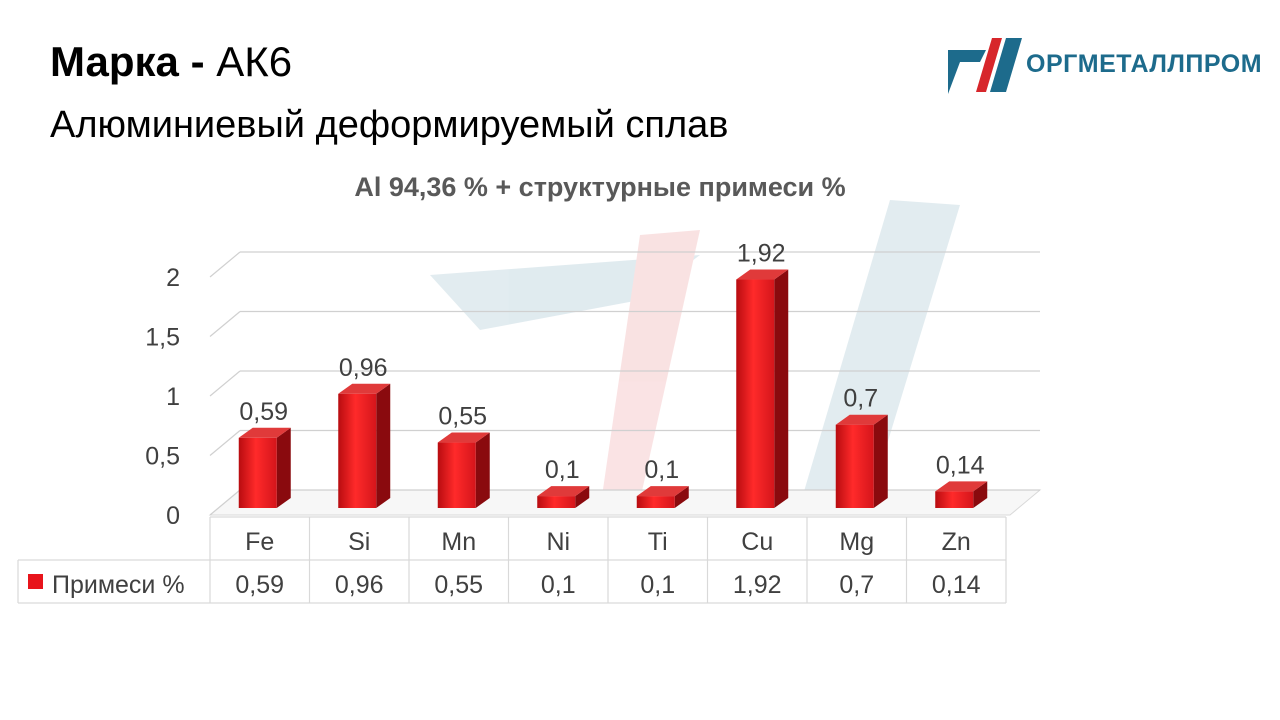 The width and height of the screenshot is (1280, 720). Describe the element at coordinates (259, 585) in the screenshot. I see `table-value-fe: 0,59` at that location.